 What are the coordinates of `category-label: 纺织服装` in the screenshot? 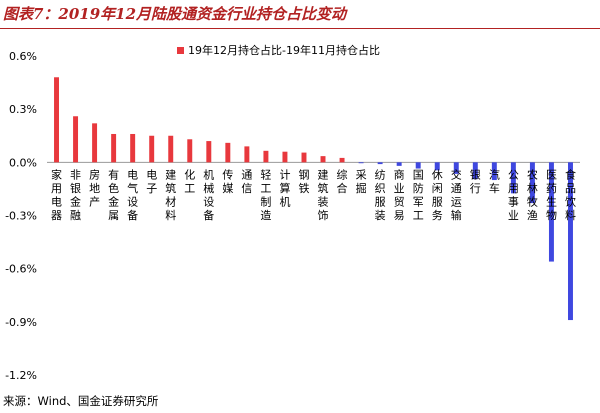 It's located at (380, 194).